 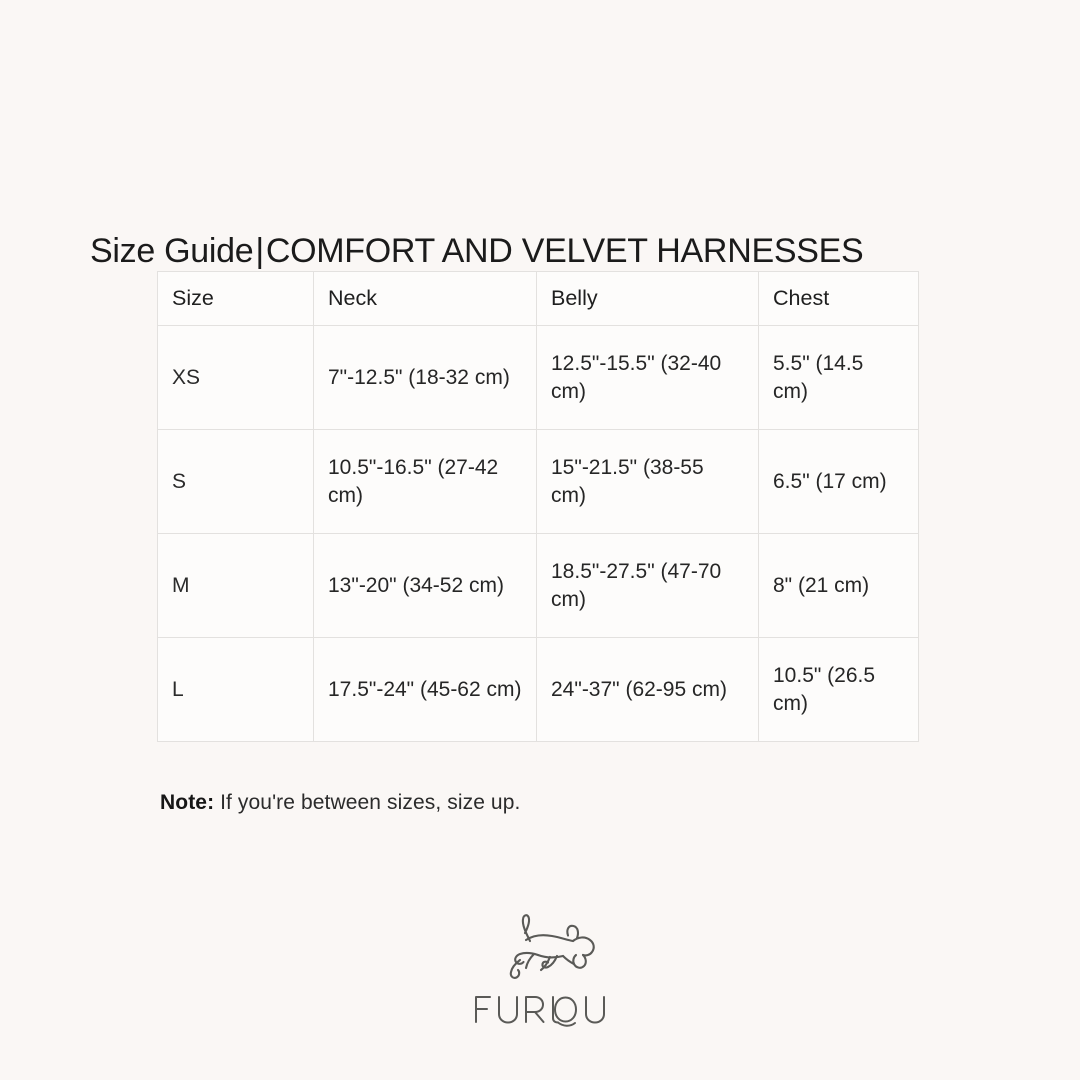 What do you see at coordinates (647, 377) in the screenshot?
I see `cell-belly-xs: 12.5"-15.5" (32-40 cm)` at bounding box center [647, 377].